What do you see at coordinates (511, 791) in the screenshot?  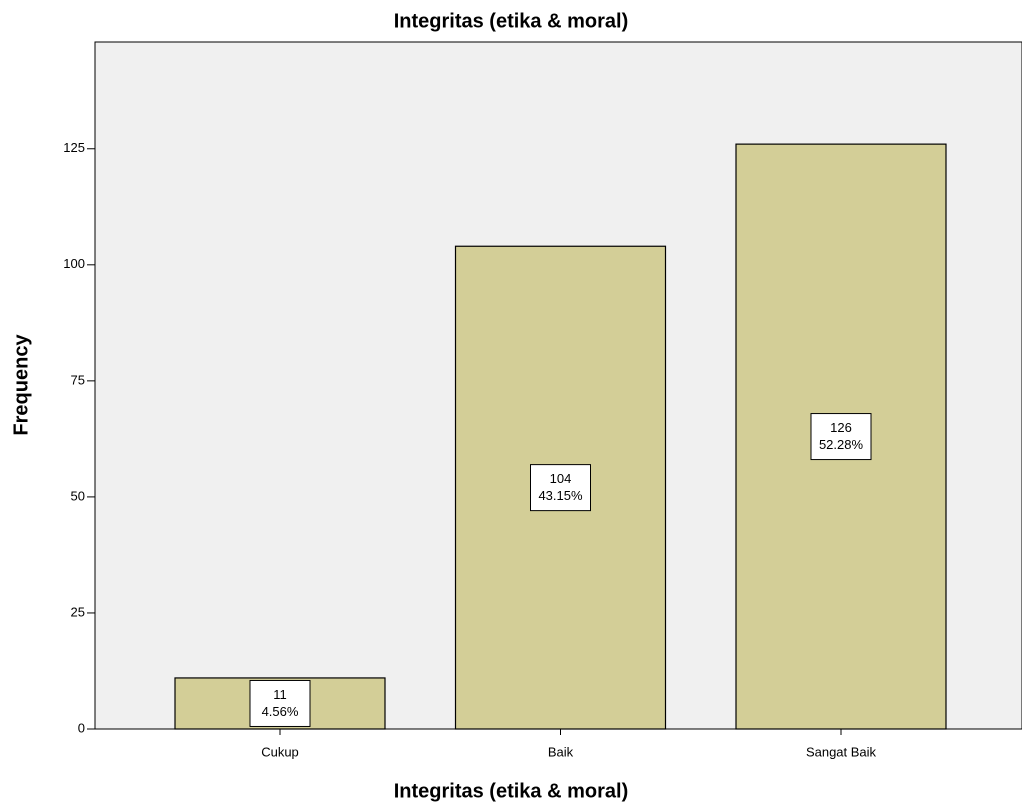 I see `x-axis-title: Integritas (etika & moral)` at bounding box center [511, 791].